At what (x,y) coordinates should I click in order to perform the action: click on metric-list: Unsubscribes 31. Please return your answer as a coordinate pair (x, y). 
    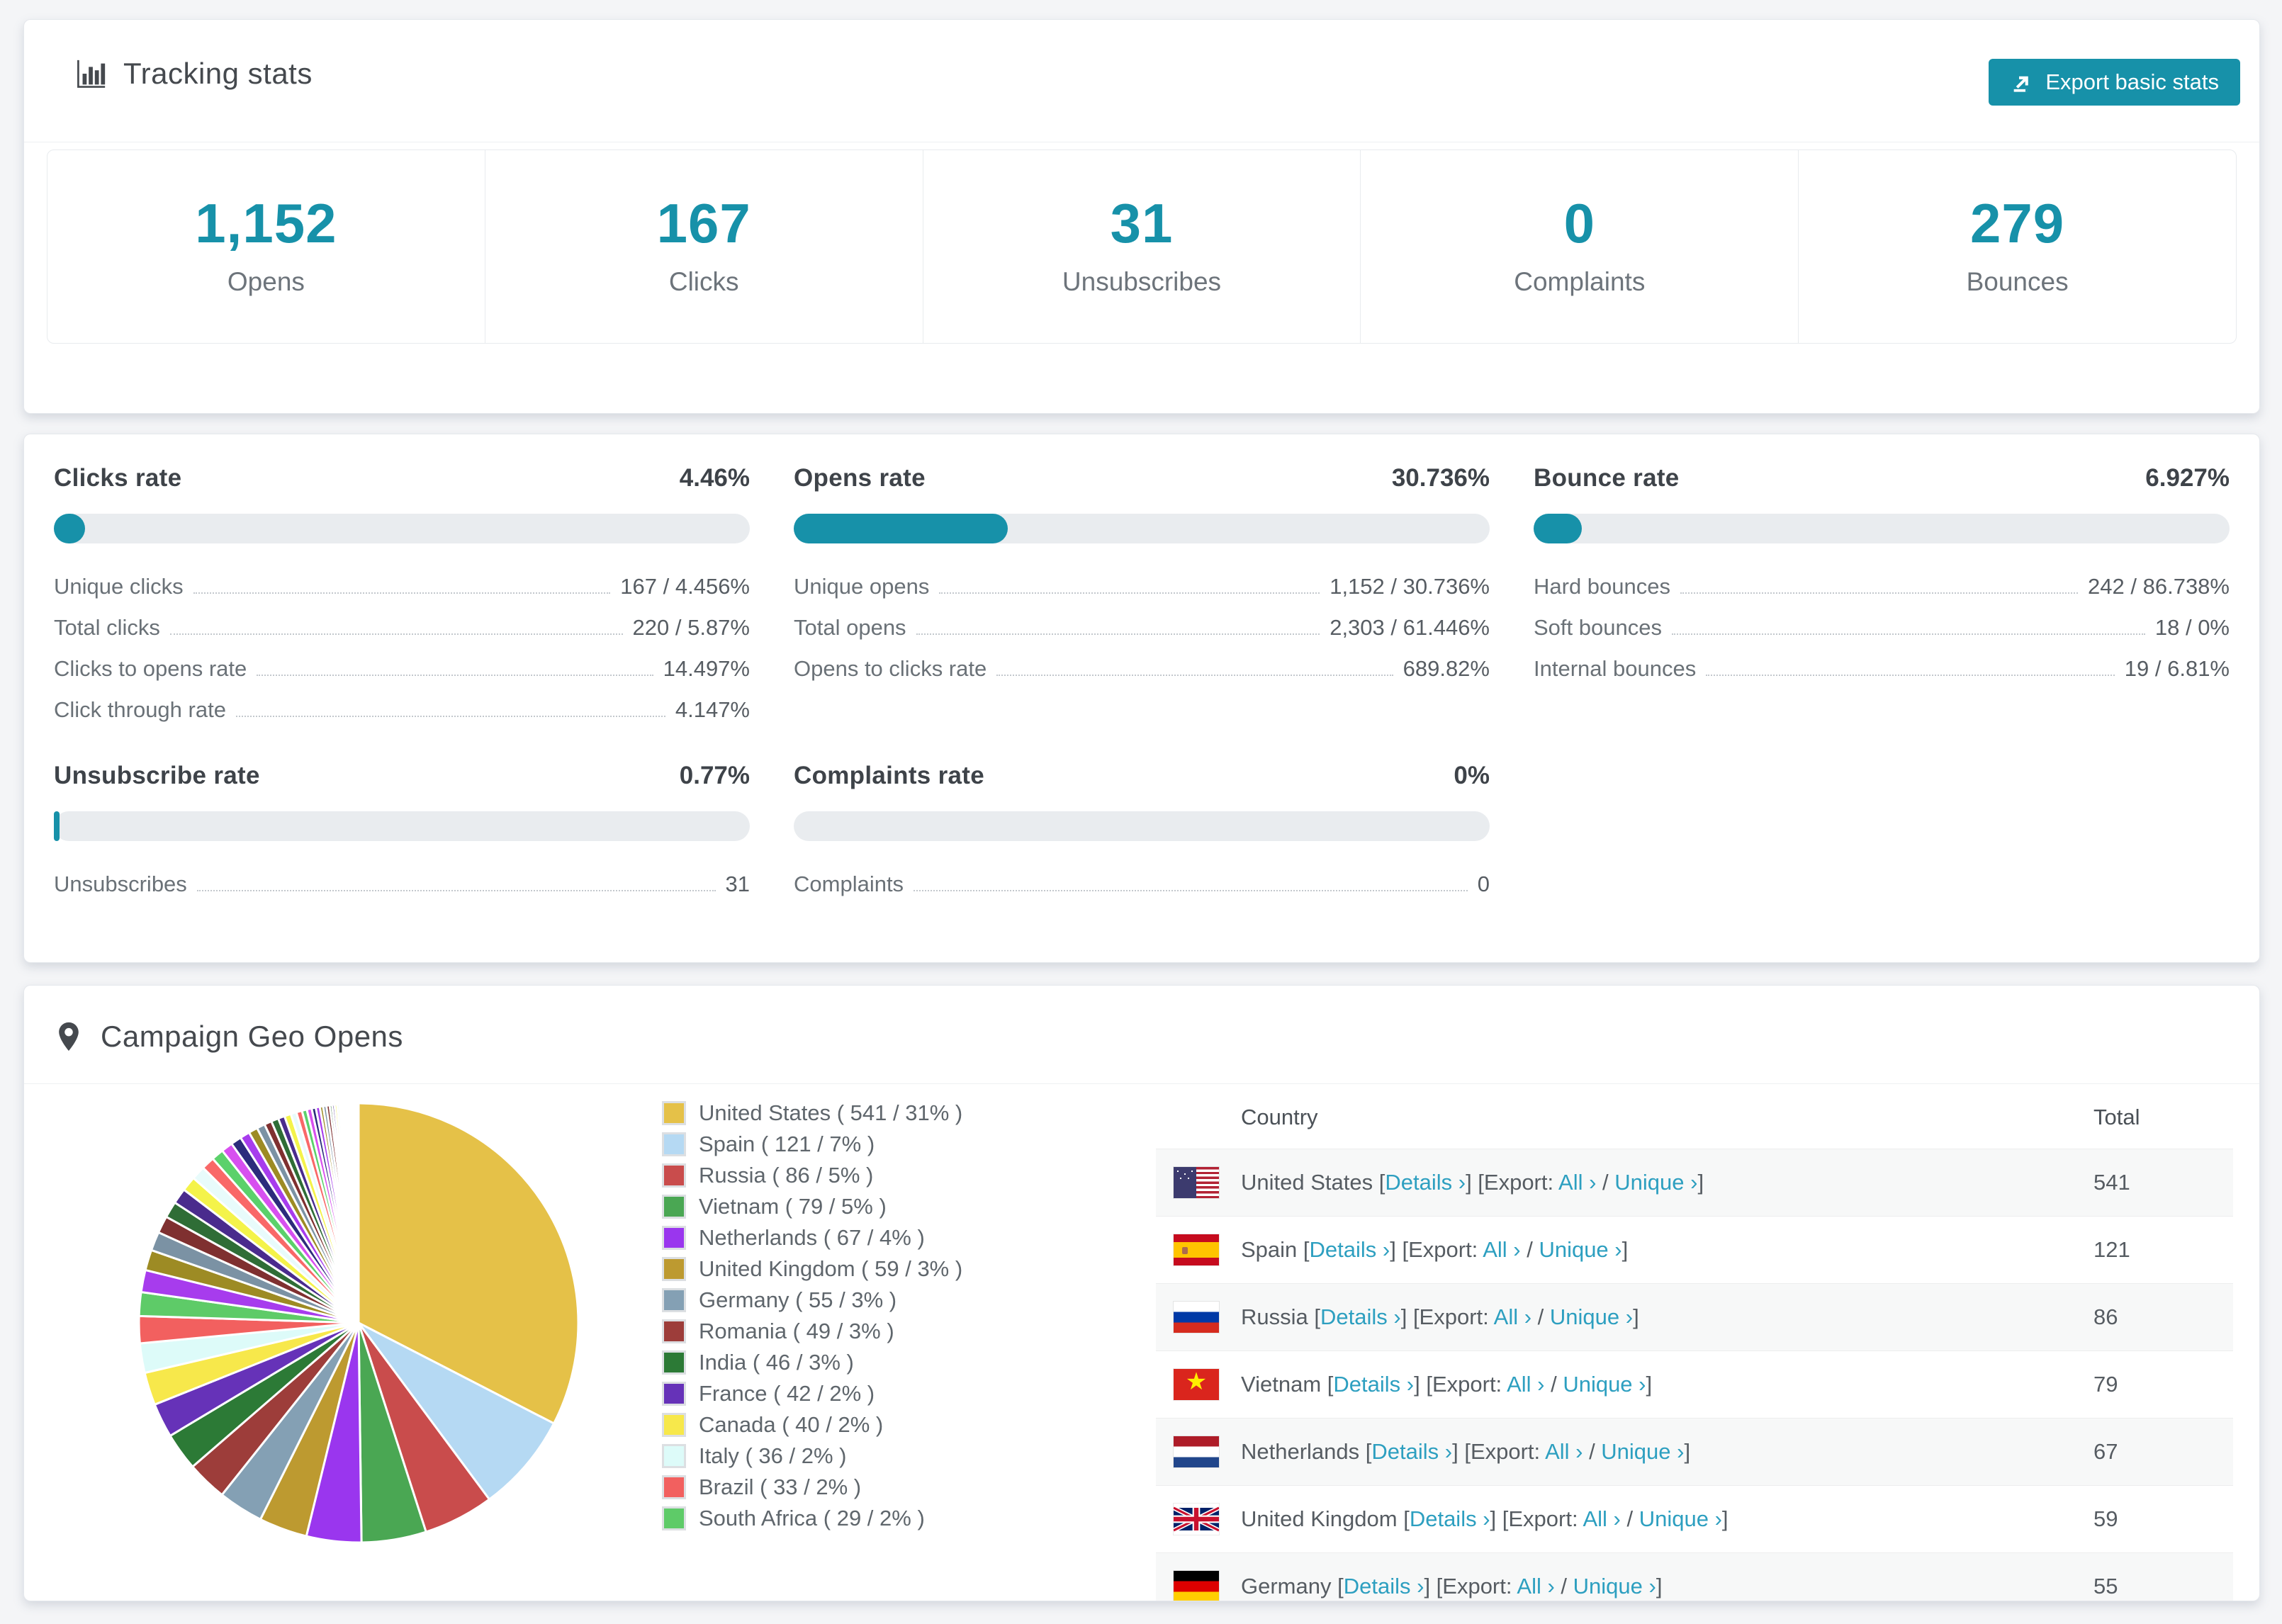
    Looking at the image, I should click on (402, 885).